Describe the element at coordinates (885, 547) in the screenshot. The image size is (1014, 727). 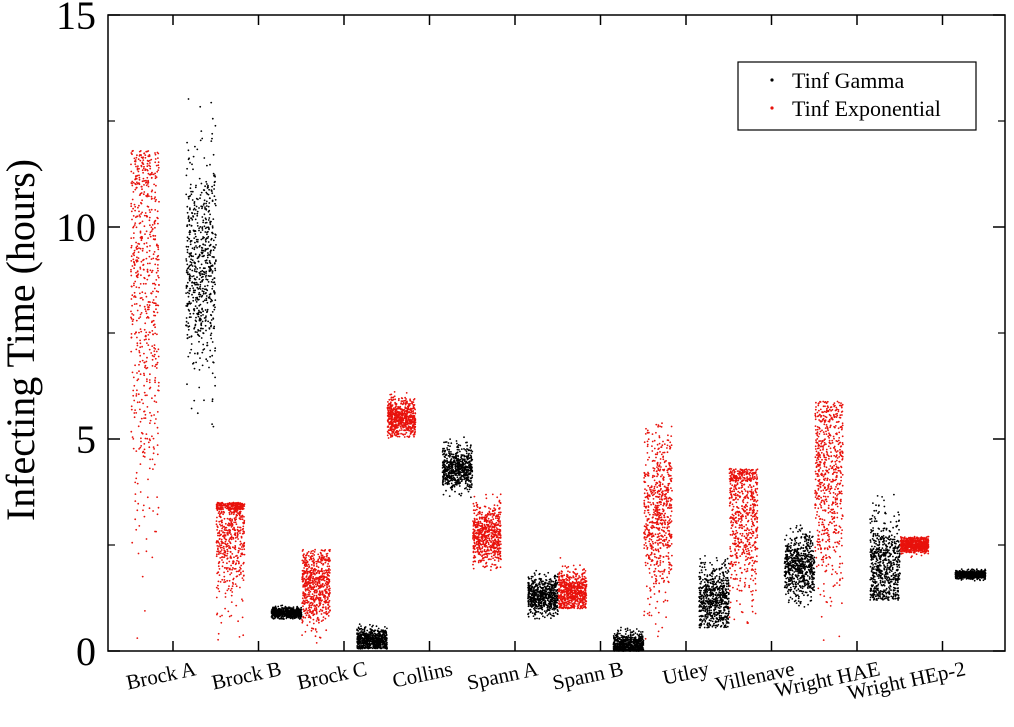
I see `series-gamma-points-wright-hae` at that location.